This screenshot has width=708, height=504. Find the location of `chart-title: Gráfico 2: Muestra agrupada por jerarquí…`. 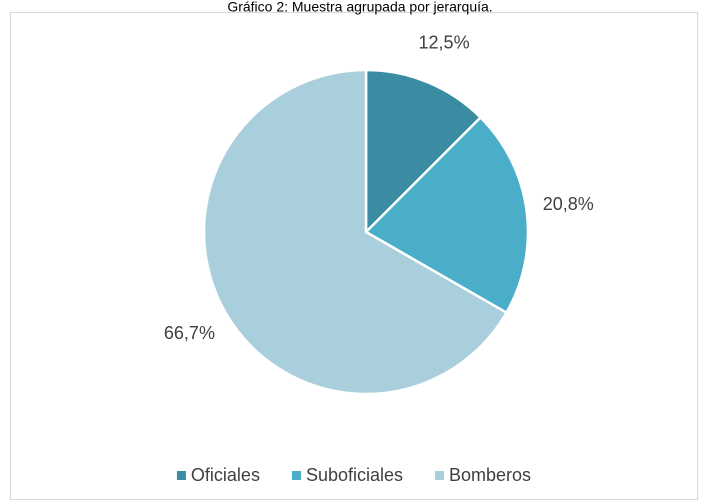

chart-title: Gráfico 2: Muestra agrupada por jerarquí… is located at coordinates (359, 7).